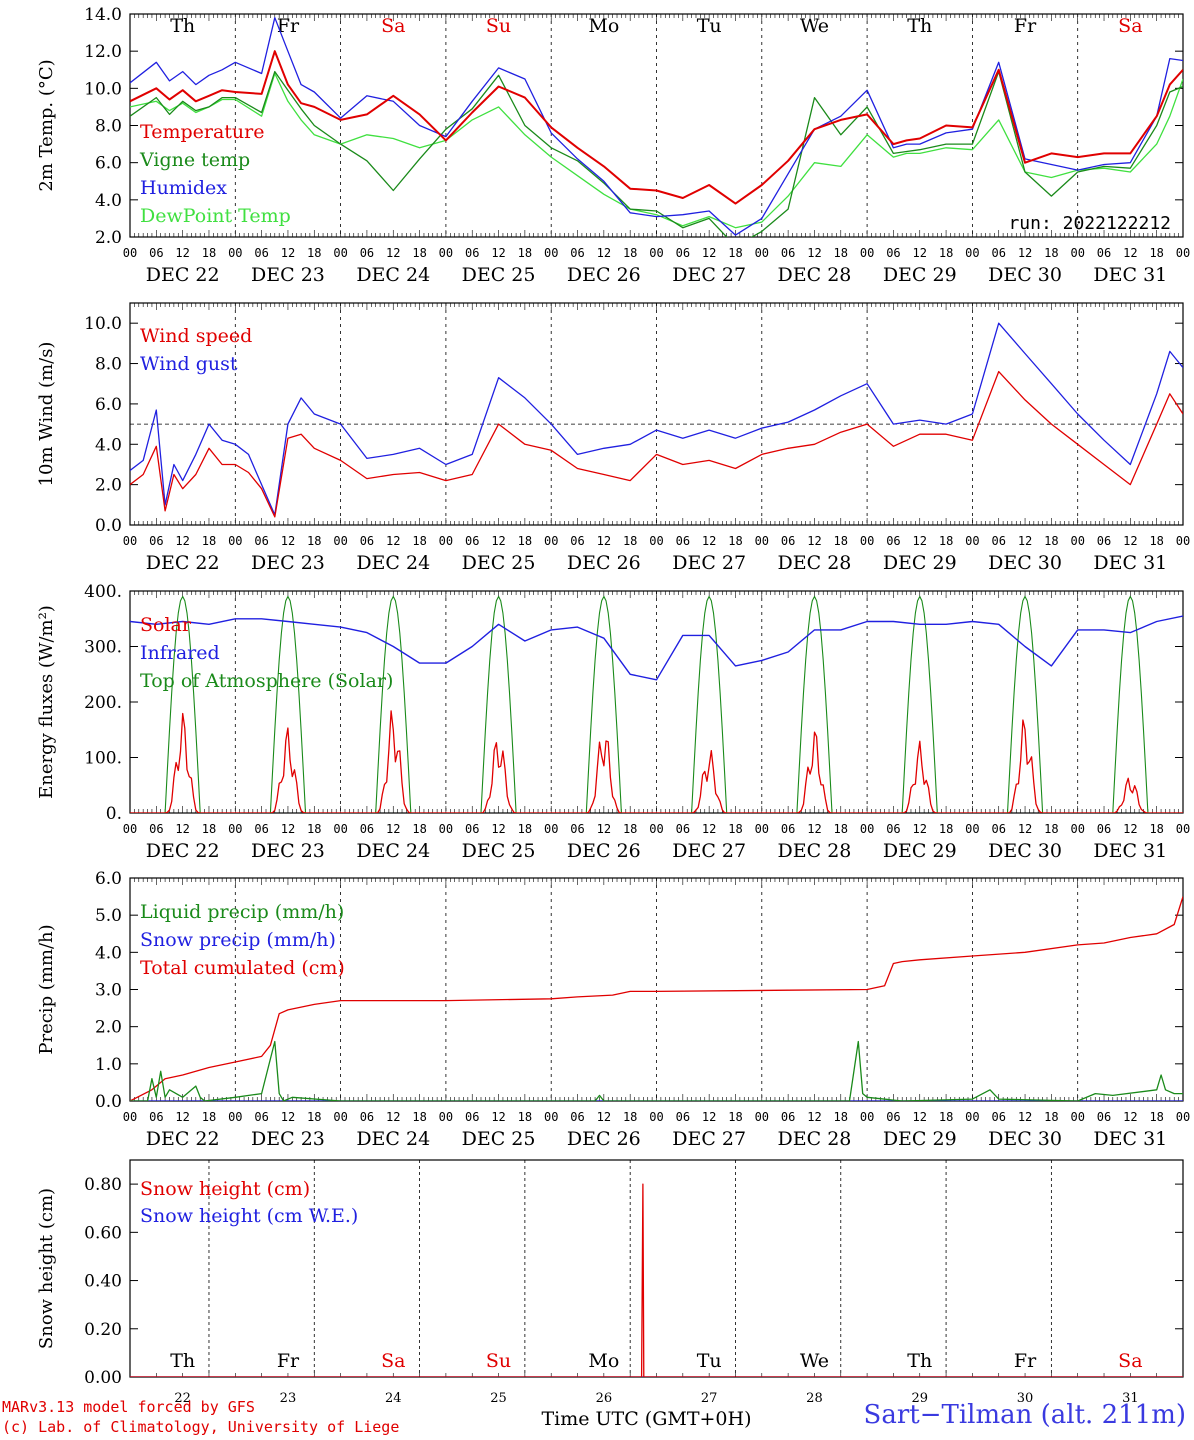  What do you see at coordinates (194, 160) in the screenshot?
I see `legend-entry: Vigne temp` at bounding box center [194, 160].